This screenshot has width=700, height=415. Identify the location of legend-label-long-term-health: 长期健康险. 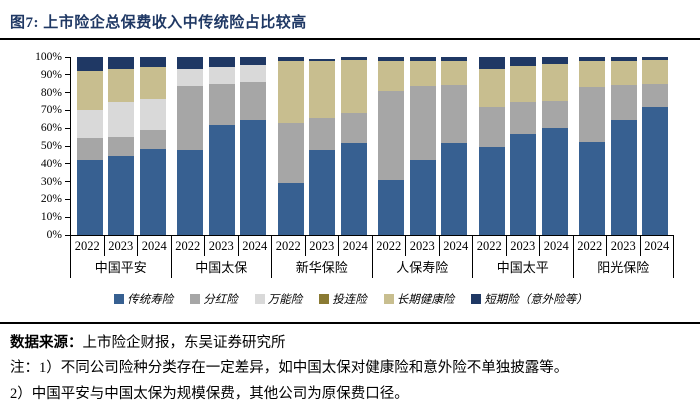
(425, 300).